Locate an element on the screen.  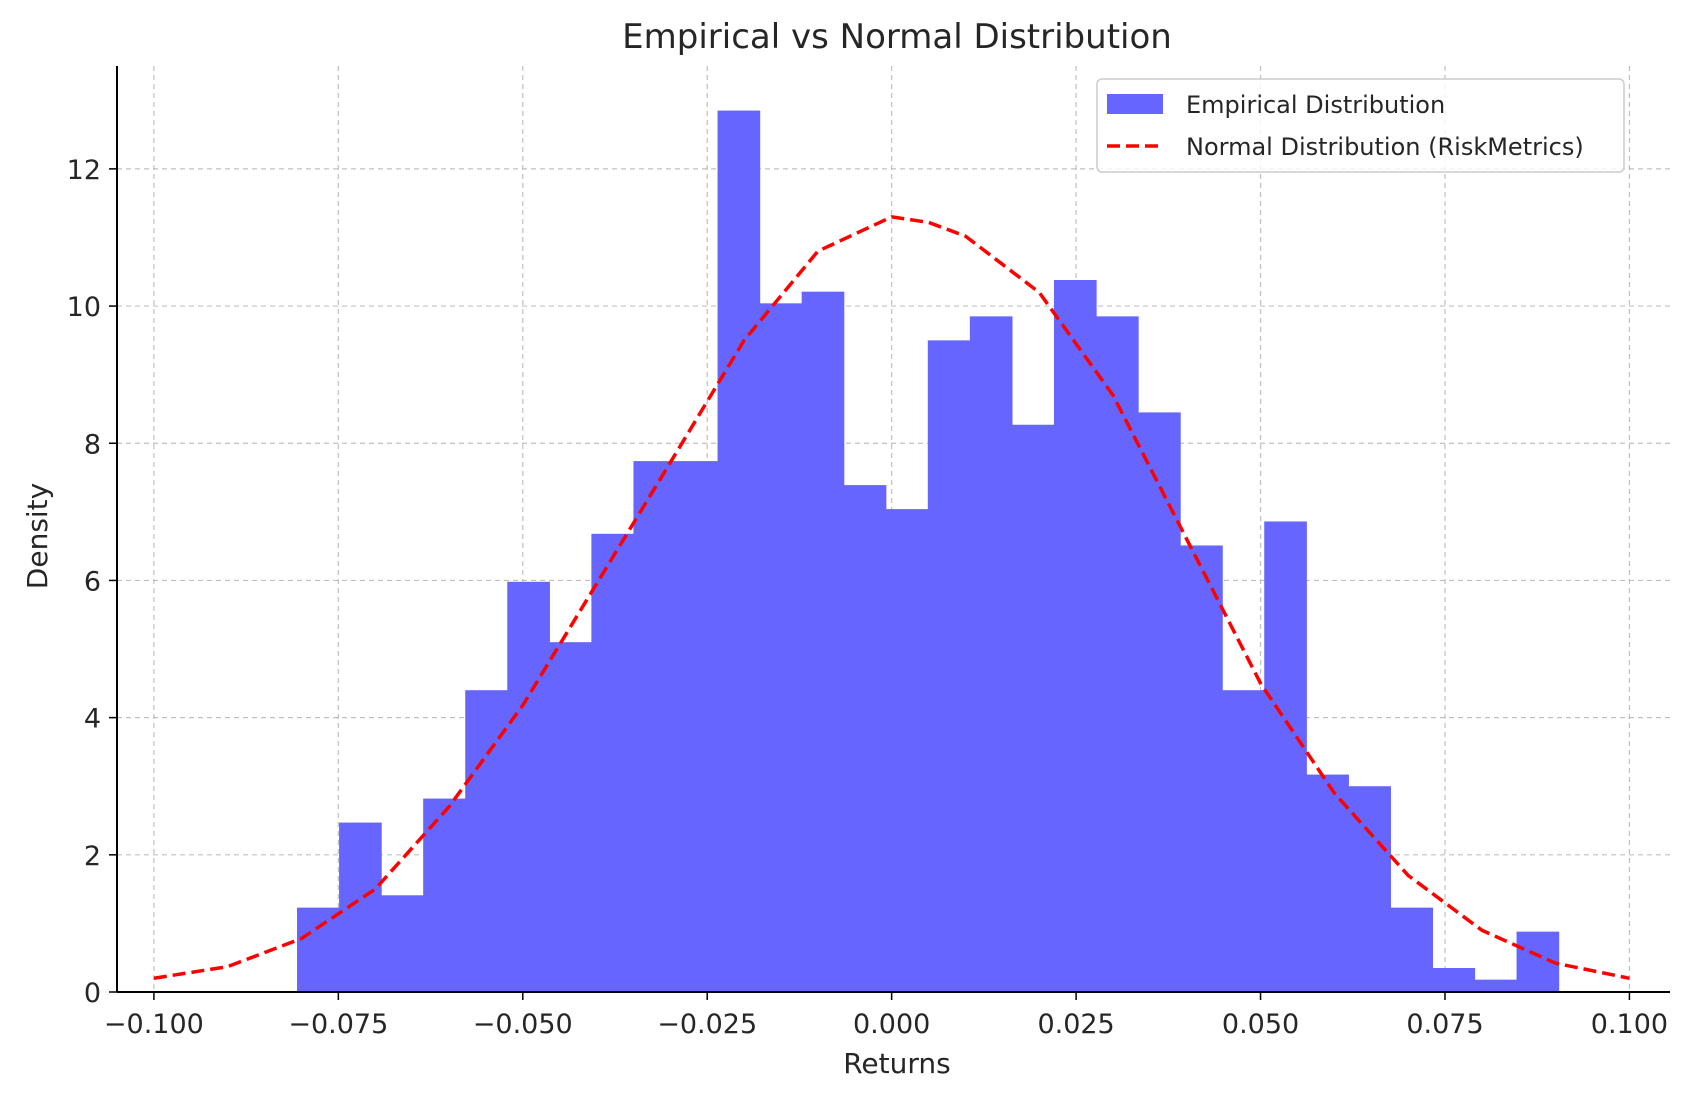
x-tick-label: −0.050 is located at coordinates (523, 1024).